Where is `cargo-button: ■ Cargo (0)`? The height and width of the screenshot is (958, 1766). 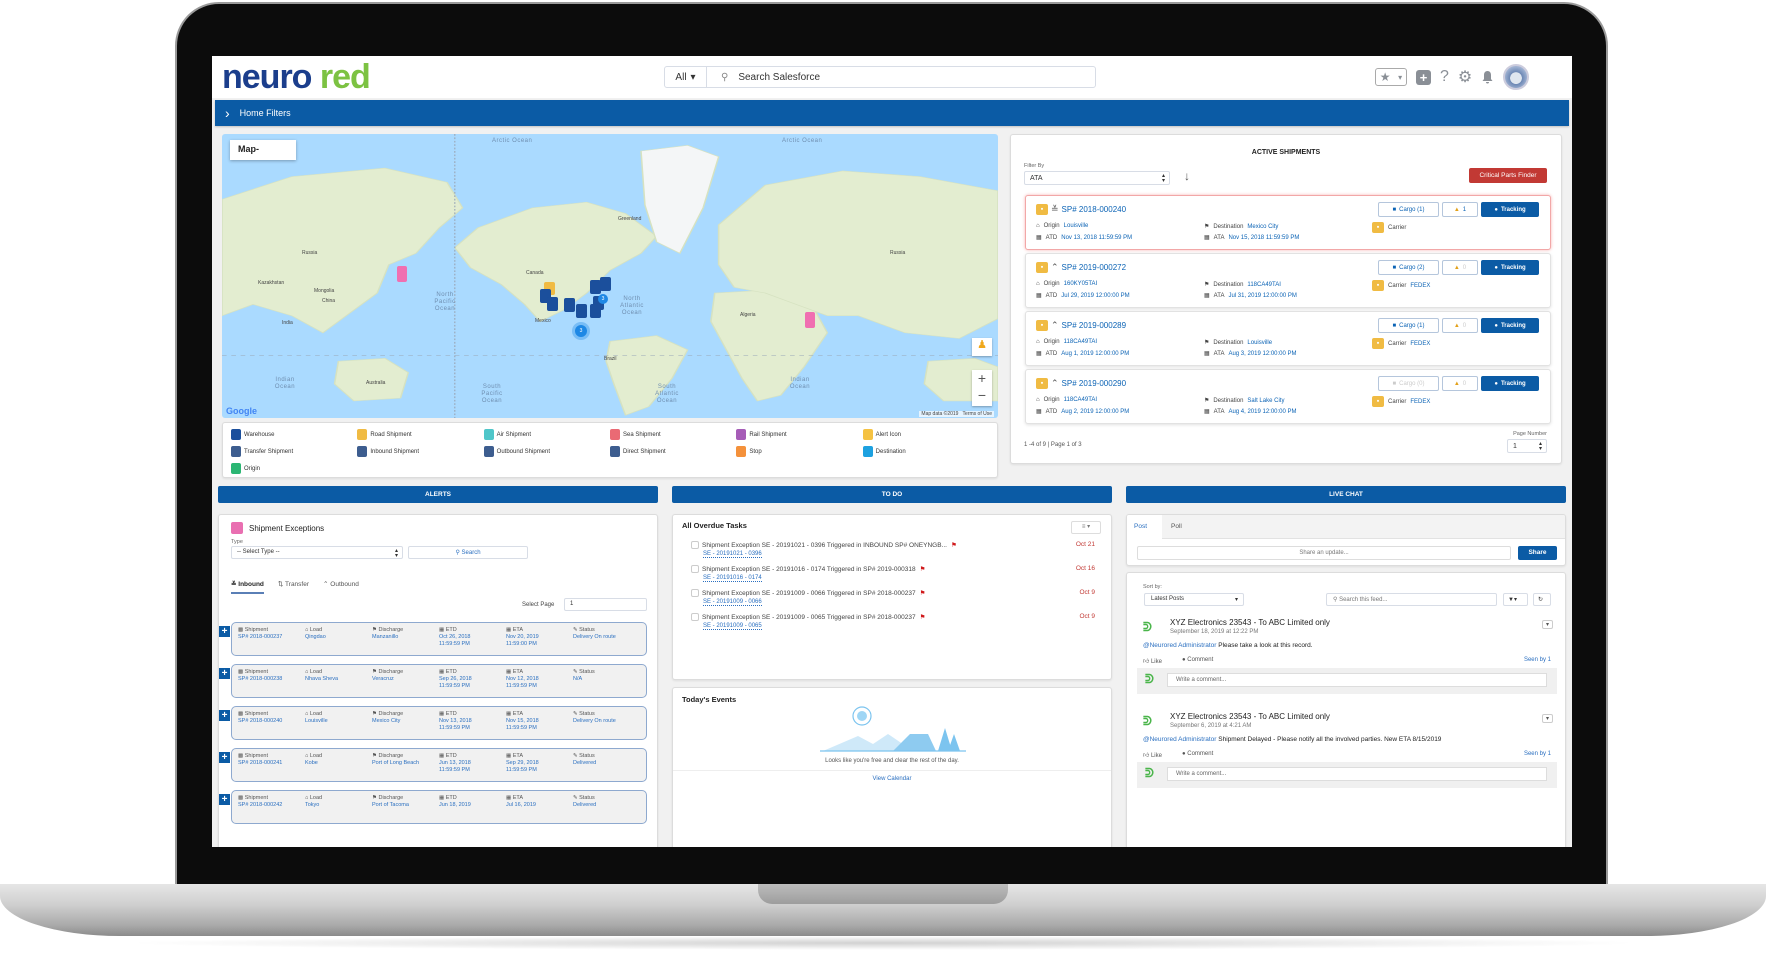
cargo-button: ■ Cargo (0) is located at coordinates (1408, 383).